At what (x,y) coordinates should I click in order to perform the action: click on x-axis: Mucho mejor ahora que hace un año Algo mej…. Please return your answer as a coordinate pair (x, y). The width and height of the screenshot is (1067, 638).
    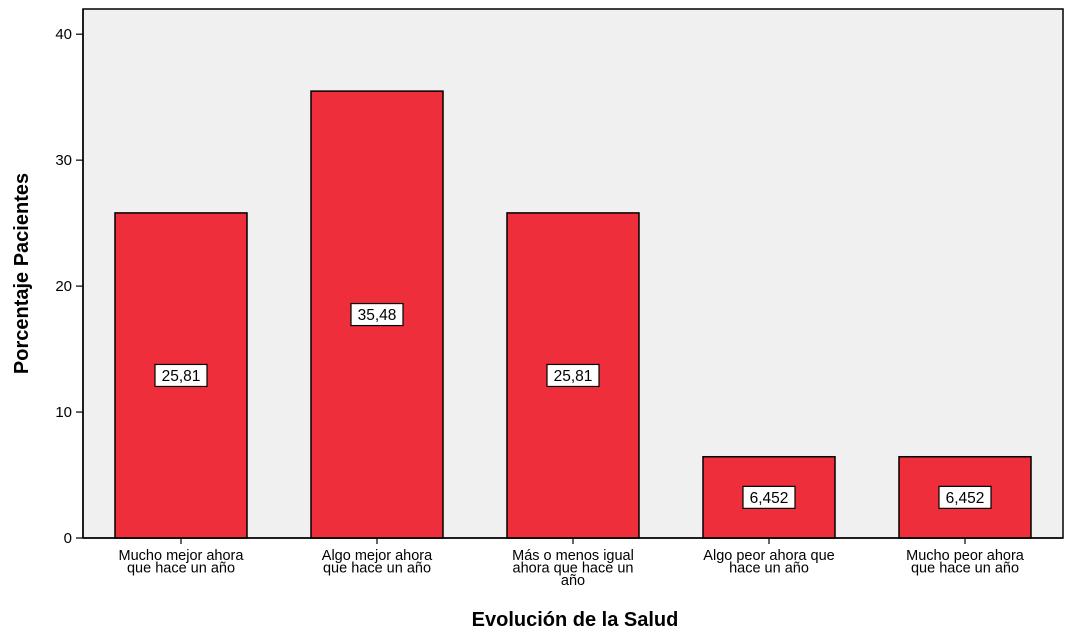
    Looking at the image, I should click on (572, 563).